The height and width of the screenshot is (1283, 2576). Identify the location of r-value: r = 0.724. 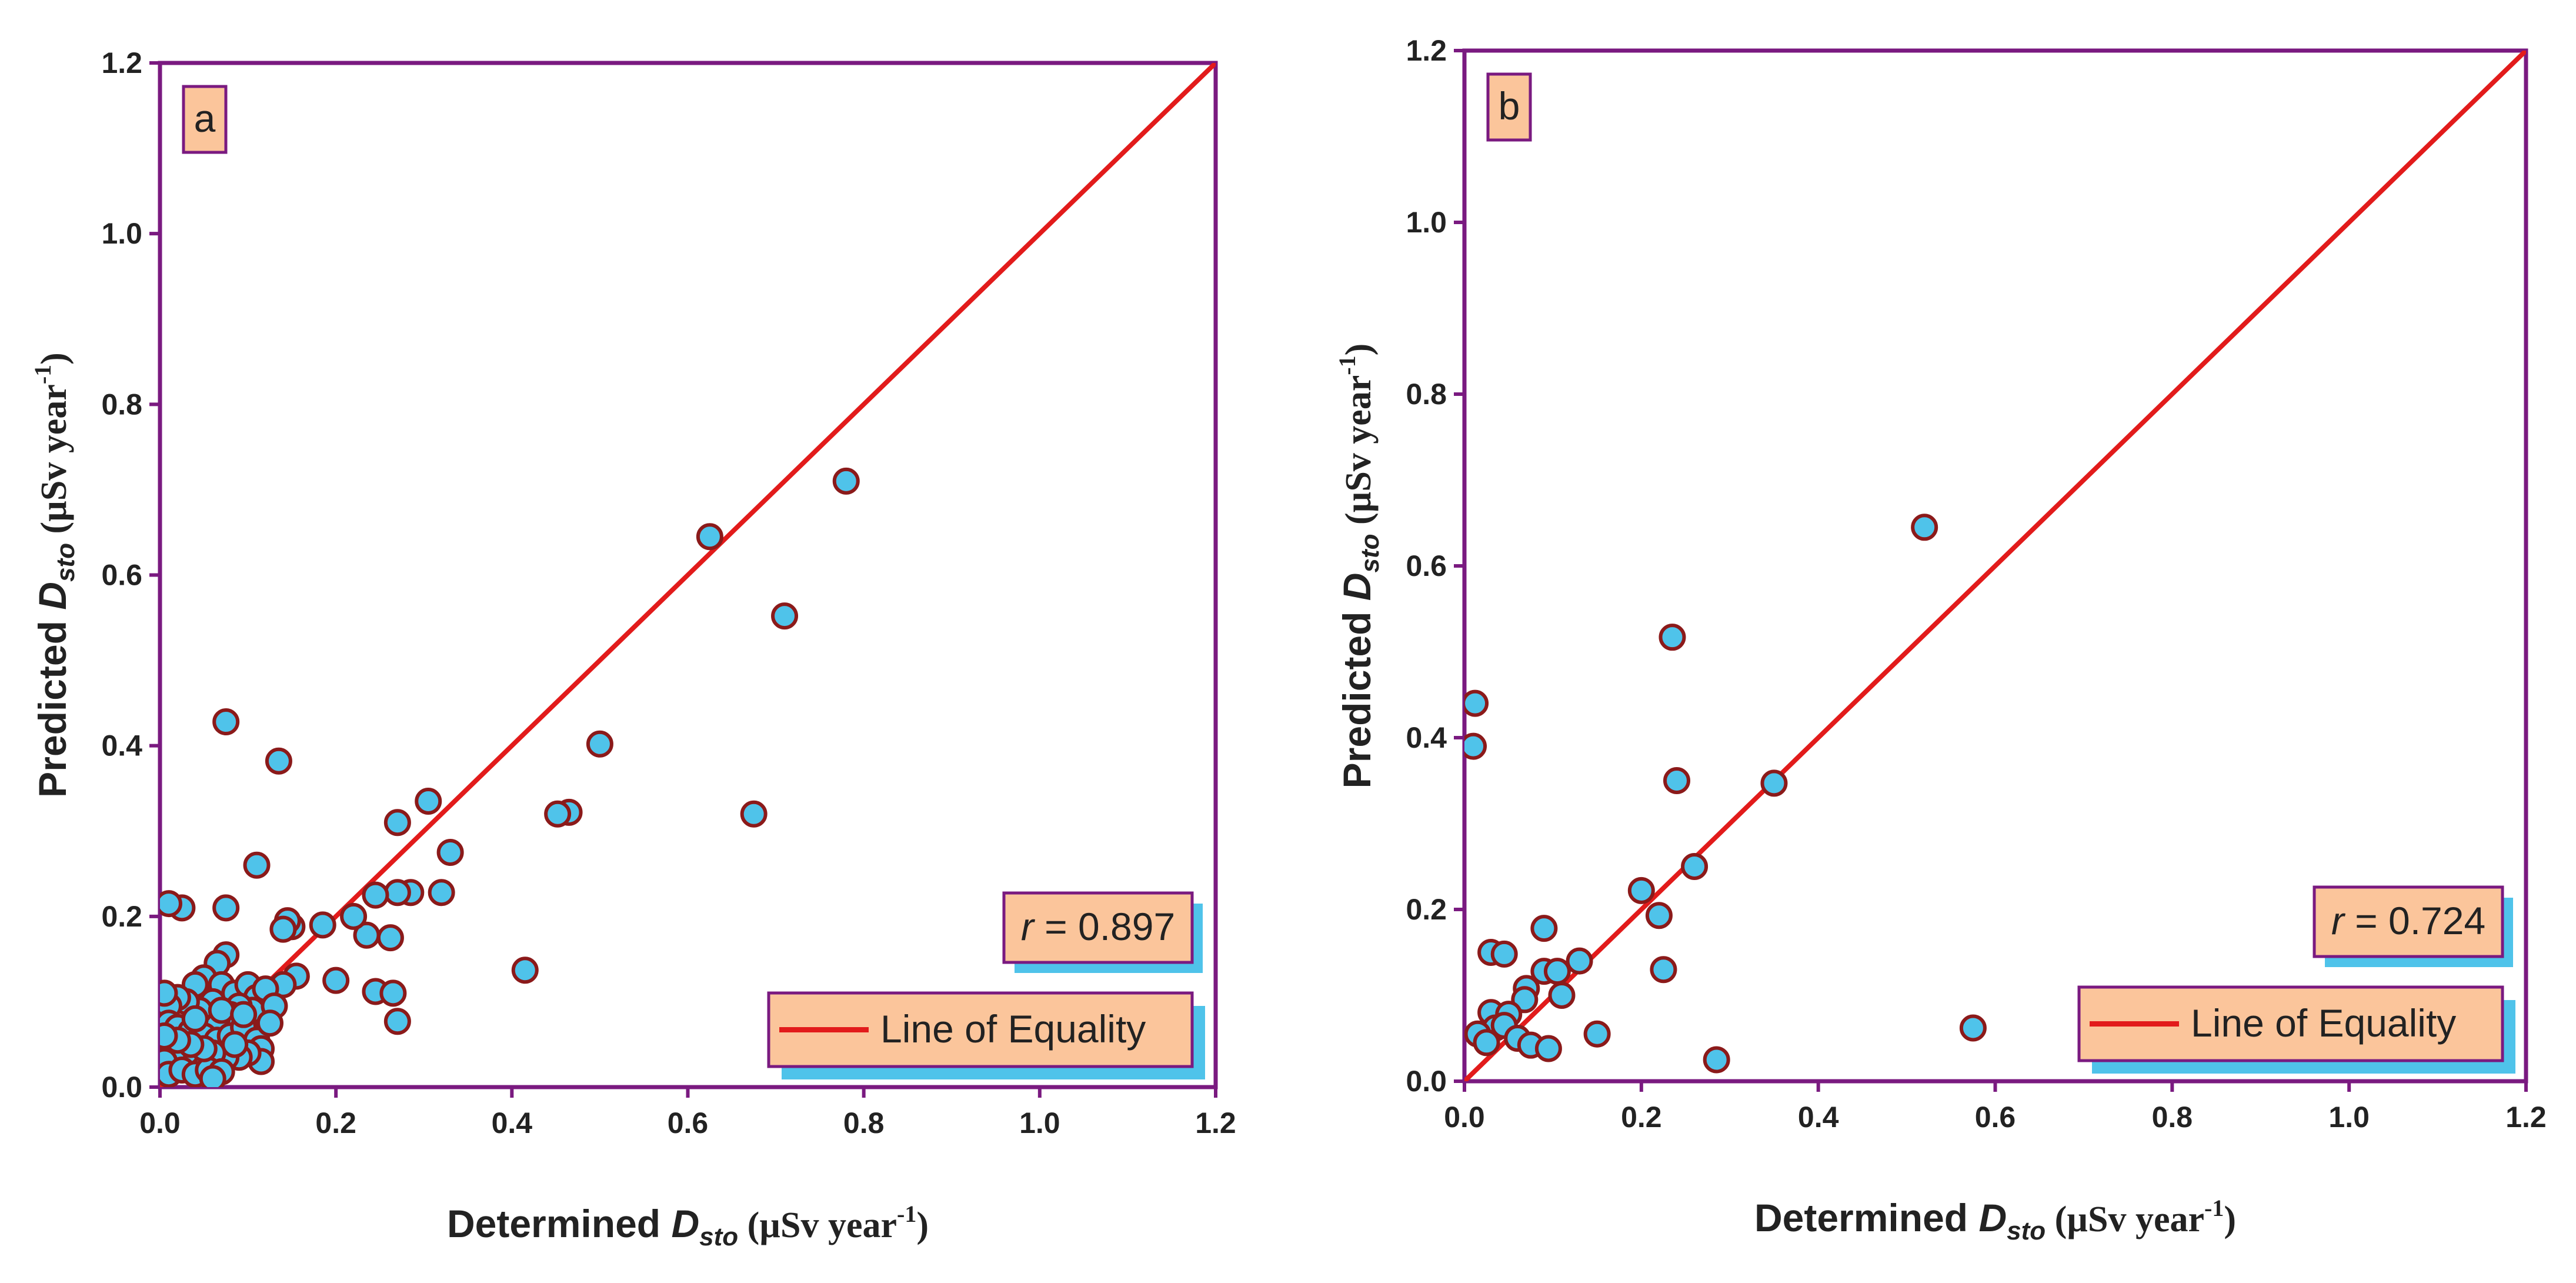
(2408, 921).